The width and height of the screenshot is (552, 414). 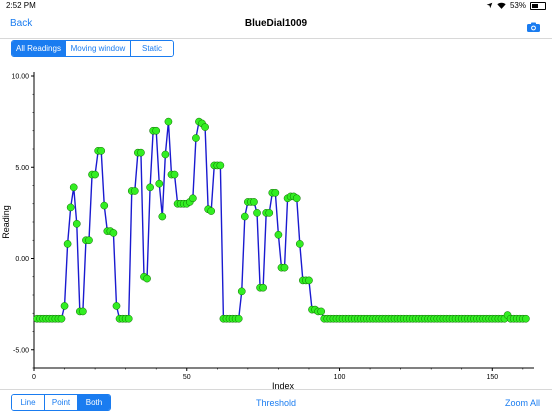 I want to click on battery-percent: 53%, so click(x=517, y=5).